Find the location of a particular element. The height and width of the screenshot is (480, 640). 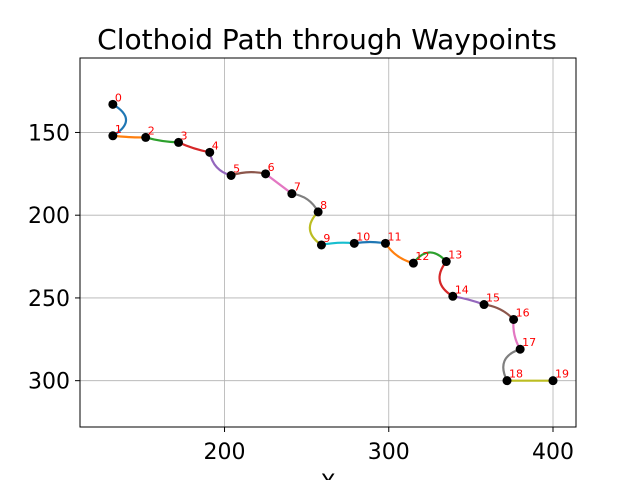

waypoint-label: 7 is located at coordinates (297, 187).